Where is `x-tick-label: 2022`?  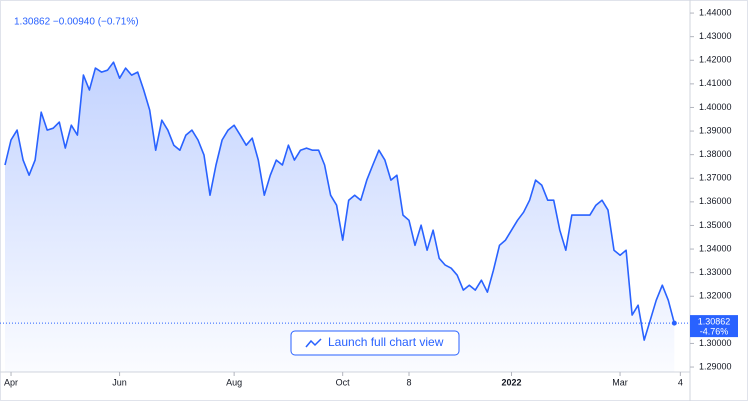 x-tick-label: 2022 is located at coordinates (511, 382).